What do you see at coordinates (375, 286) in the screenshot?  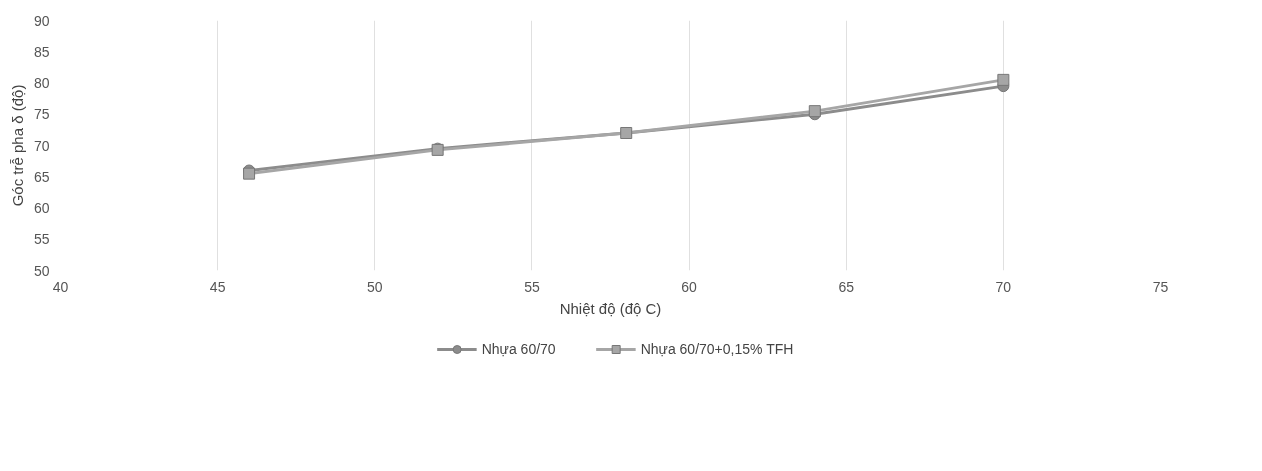 I see `x-tick-label: 50` at bounding box center [375, 286].